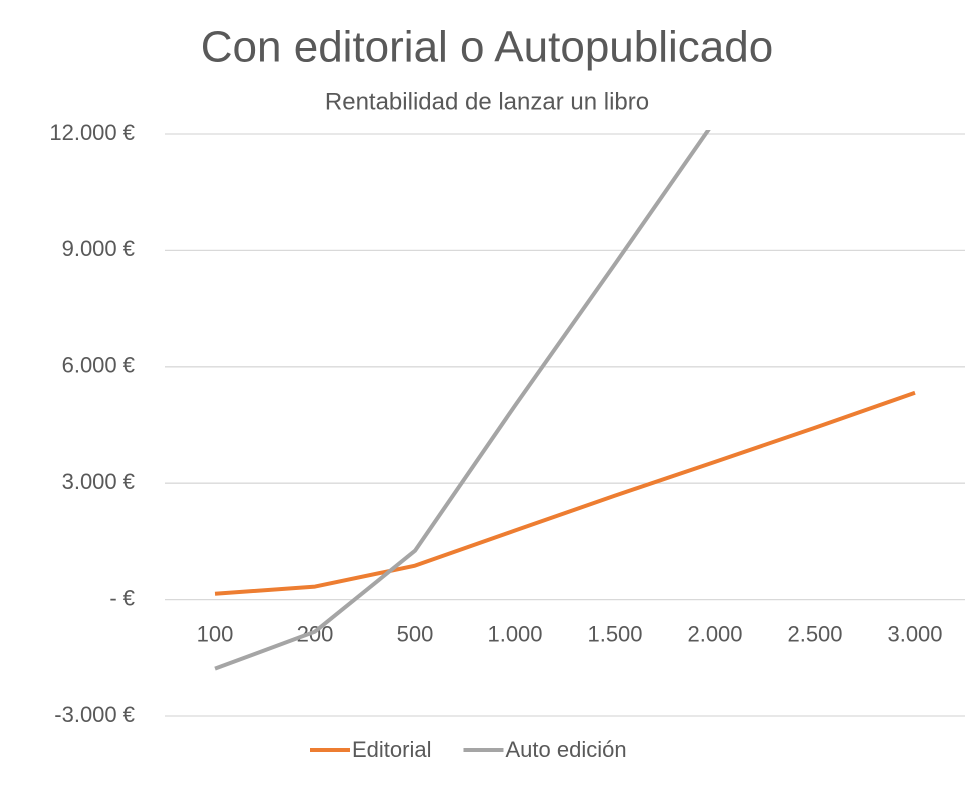 This screenshot has width=970, height=788. I want to click on x-tick-label: 1.500, so click(614, 633).